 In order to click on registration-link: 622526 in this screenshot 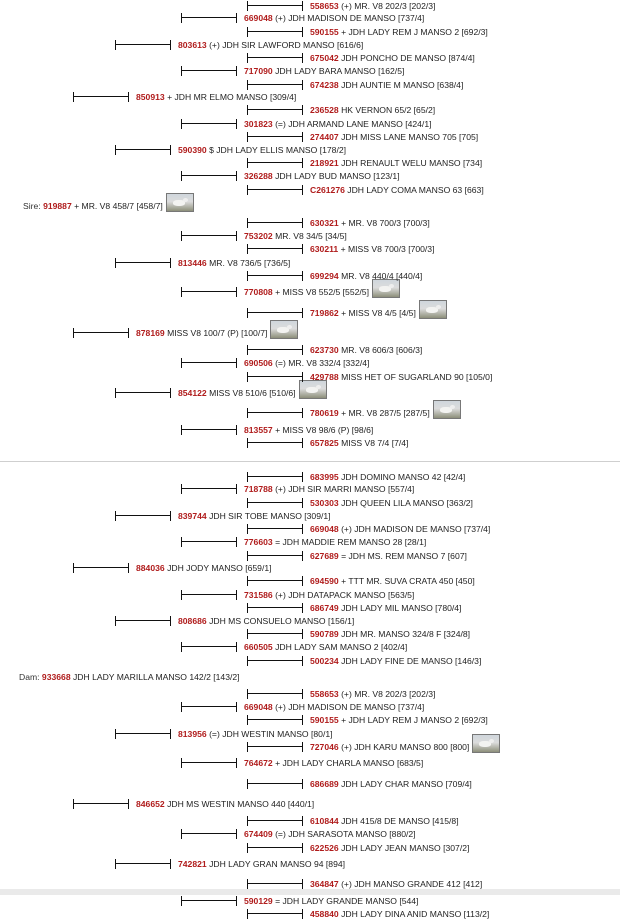, I will do `click(324, 848)`.